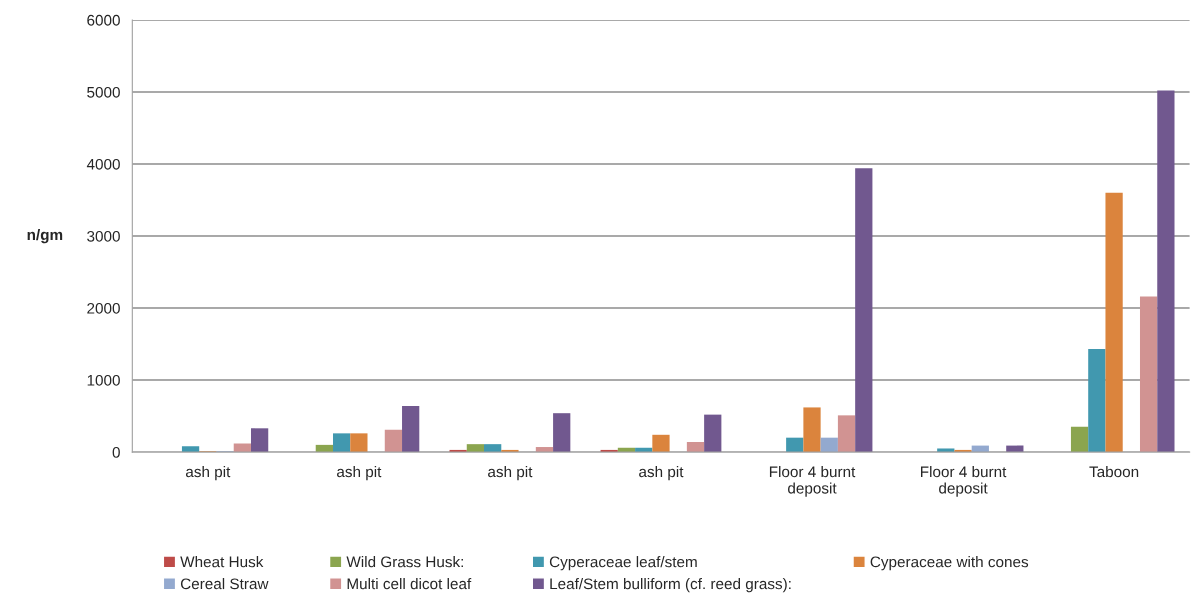 The image size is (1192, 606). What do you see at coordinates (103, 380) in the screenshot?
I see `y-tick-label: 1000` at bounding box center [103, 380].